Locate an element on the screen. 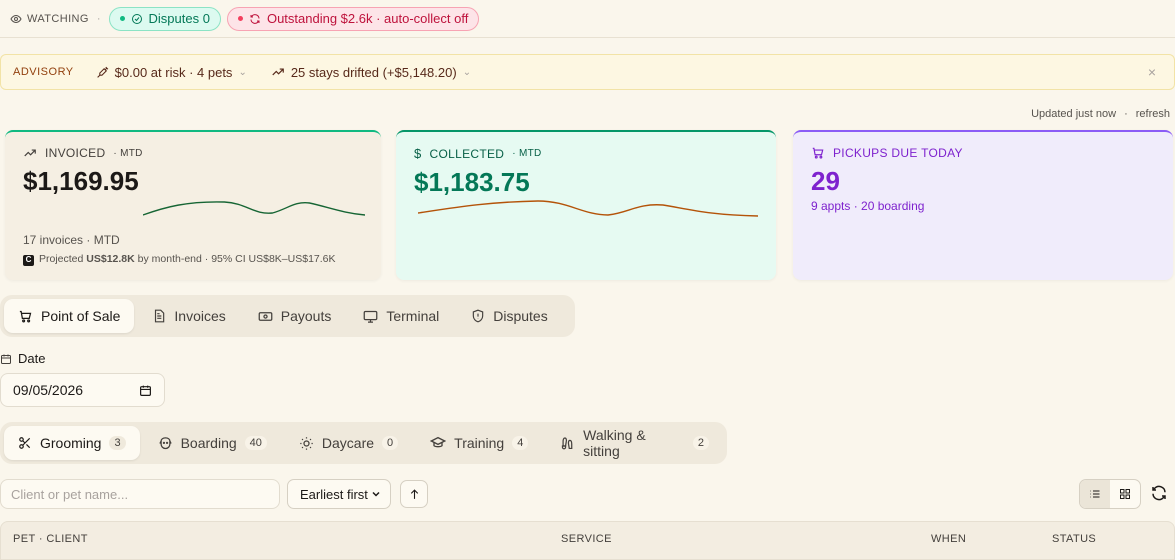  eye-icon is located at coordinates (16, 18).